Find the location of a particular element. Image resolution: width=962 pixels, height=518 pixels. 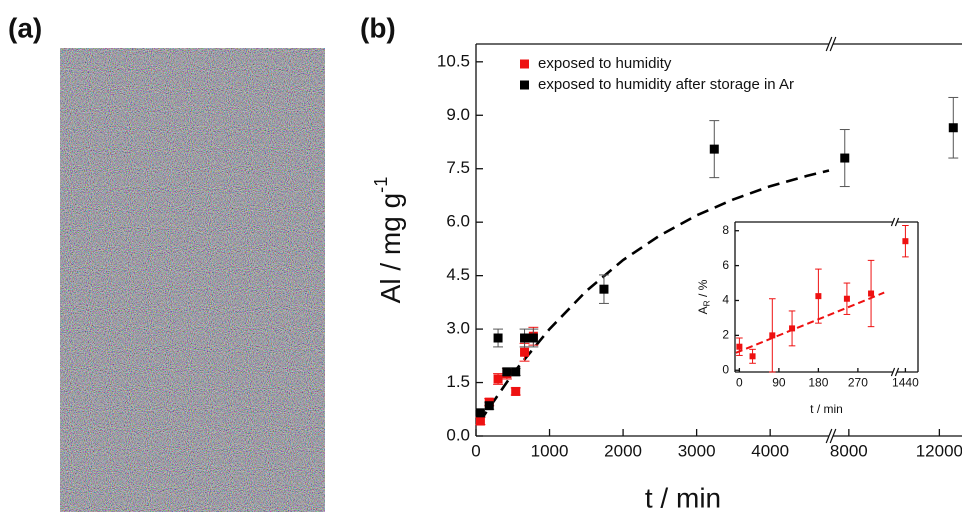

plot-background is located at coordinates (826, 297).